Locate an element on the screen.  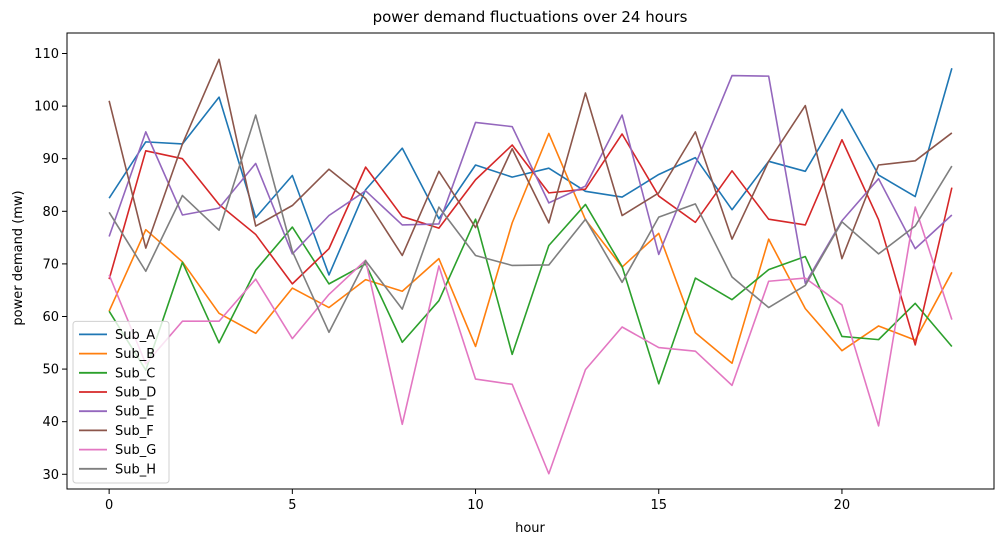
y-axis-ticks: 30 40 50 60 70 80 90 100 110 is located at coordinates (50, 265).